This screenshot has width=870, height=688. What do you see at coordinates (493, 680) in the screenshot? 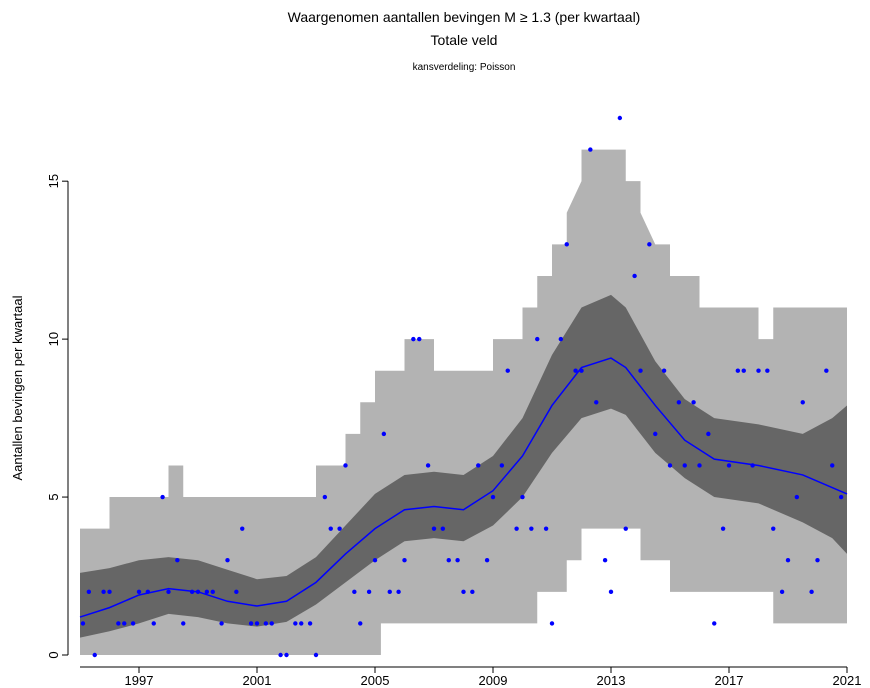
I see `x-tick-label: 2009` at bounding box center [493, 680].